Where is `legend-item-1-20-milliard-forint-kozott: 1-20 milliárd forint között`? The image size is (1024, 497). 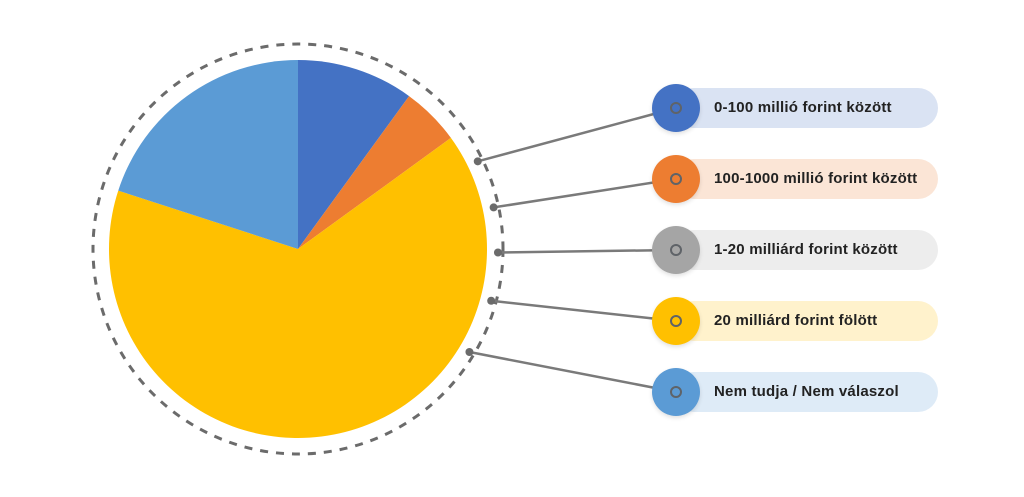 legend-item-1-20-milliard-forint-kozott: 1-20 milliárd forint között is located at coordinates (797, 250).